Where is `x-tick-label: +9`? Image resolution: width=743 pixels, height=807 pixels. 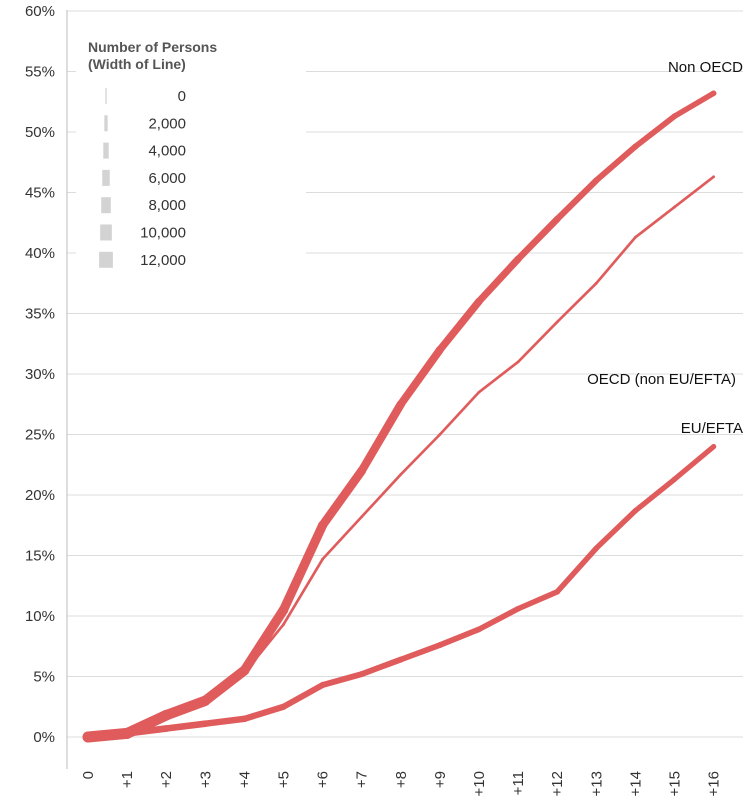 x-tick-label: +9 is located at coordinates (440, 779).